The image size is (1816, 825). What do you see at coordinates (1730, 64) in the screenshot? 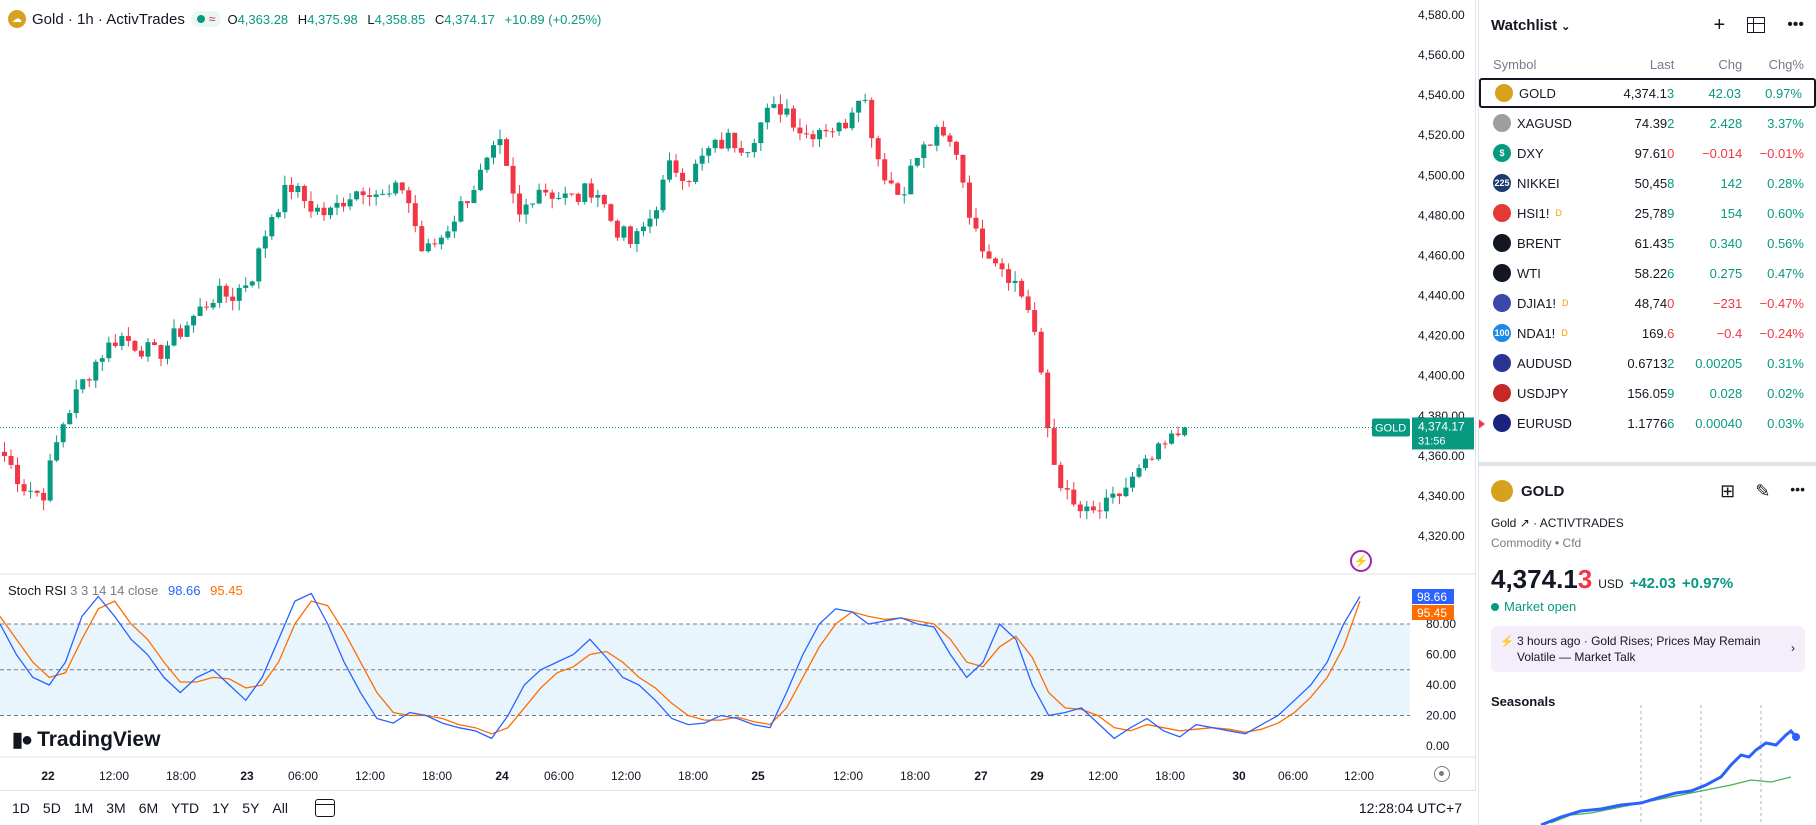
I see `col-chg: Chg` at bounding box center [1730, 64].